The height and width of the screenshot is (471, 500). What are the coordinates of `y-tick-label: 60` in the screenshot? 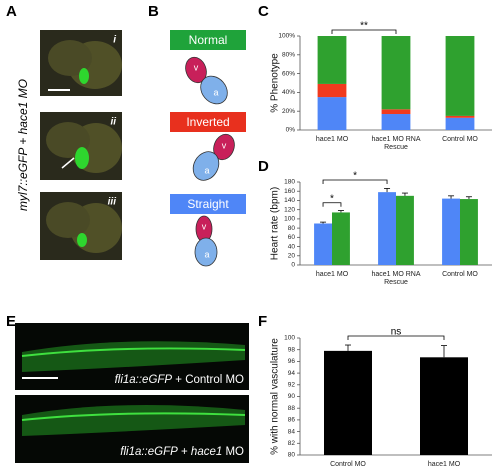 It's located at (292, 237).